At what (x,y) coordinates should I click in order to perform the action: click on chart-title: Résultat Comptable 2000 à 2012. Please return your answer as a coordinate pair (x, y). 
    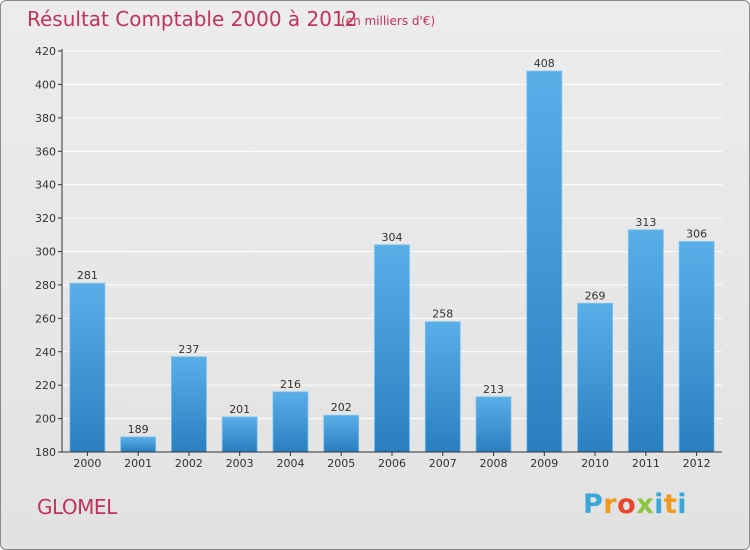
    Looking at the image, I should click on (192, 19).